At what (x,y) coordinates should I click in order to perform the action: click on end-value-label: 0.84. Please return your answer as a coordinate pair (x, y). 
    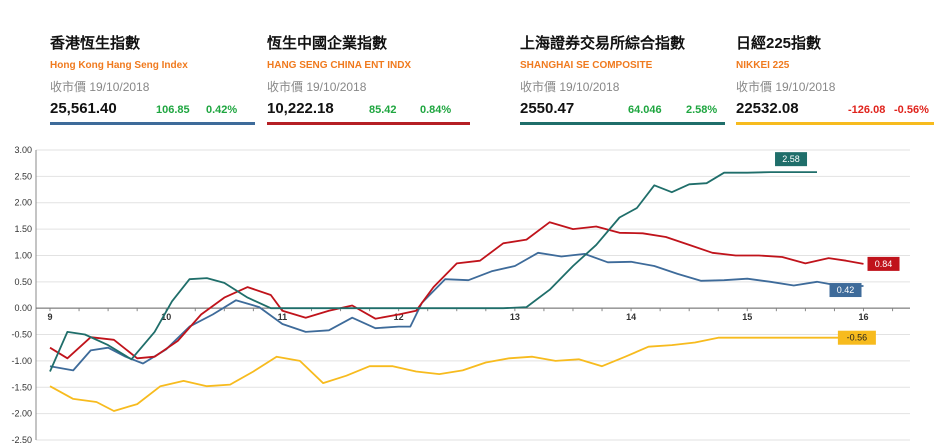
    Looking at the image, I should click on (884, 264).